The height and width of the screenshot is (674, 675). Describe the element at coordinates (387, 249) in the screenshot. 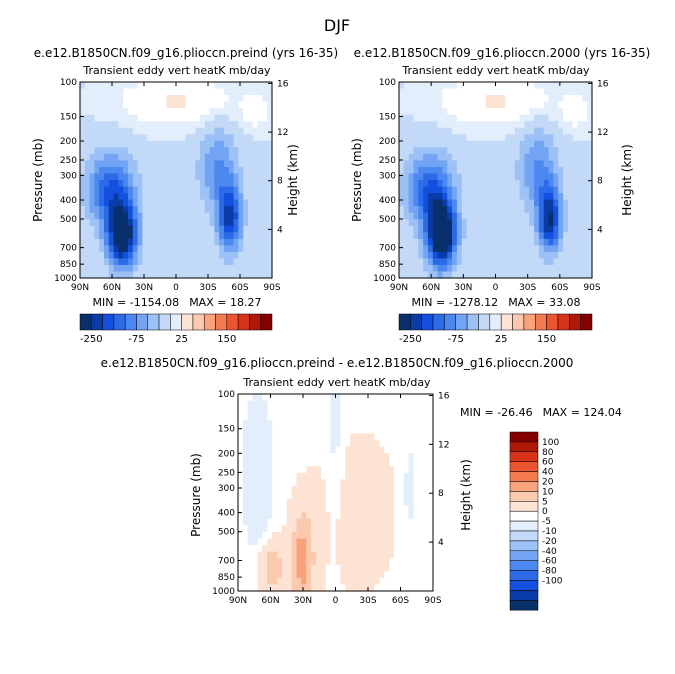

I see `y-tick-label: 700` at that location.